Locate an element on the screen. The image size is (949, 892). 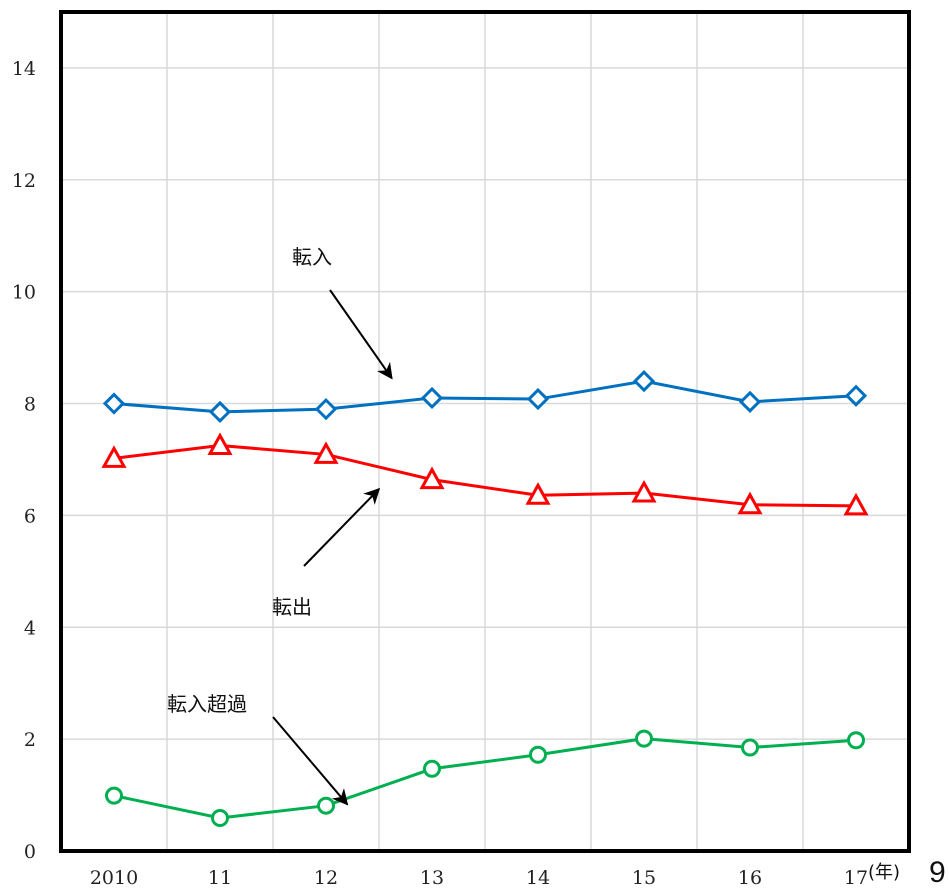
x-tick-label: 11 is located at coordinates (220, 878).